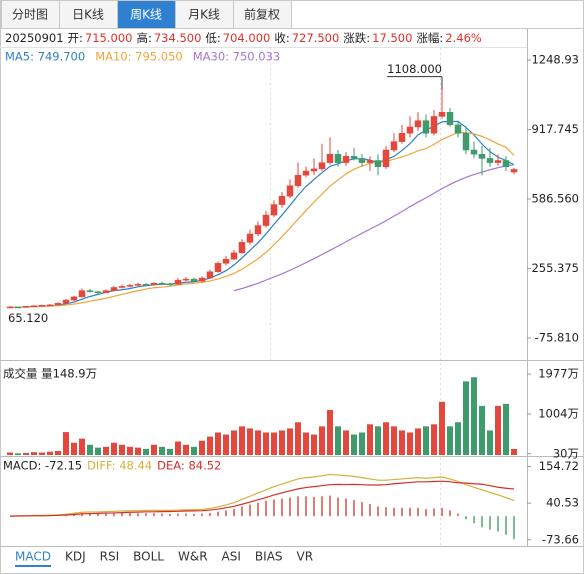  Describe the element at coordinates (231, 557) in the screenshot. I see `indicator-tab: ASI` at that location.